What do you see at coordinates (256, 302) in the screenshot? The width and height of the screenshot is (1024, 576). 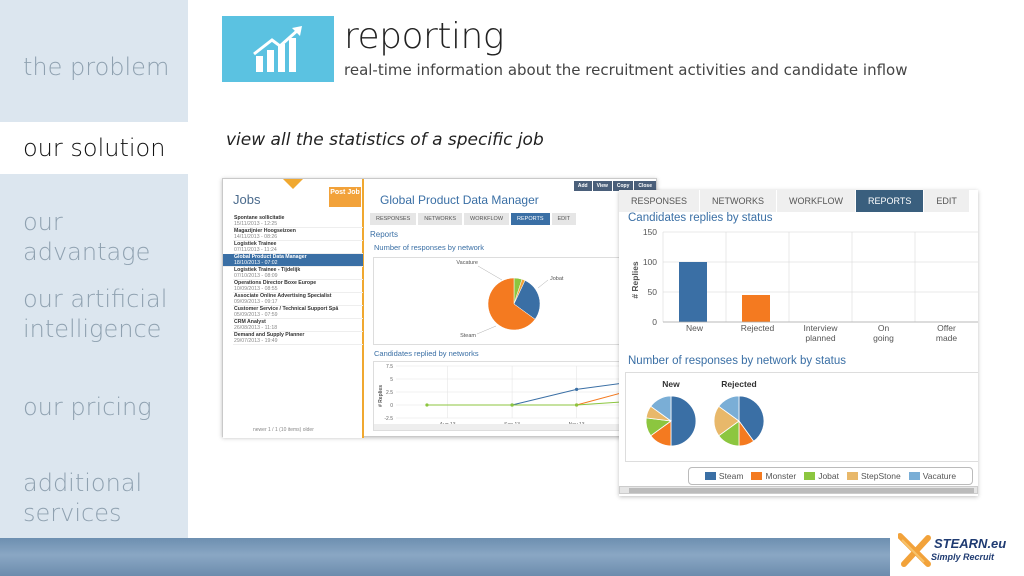 I see `job-date: 09/09/2013 - 09:17` at bounding box center [256, 302].